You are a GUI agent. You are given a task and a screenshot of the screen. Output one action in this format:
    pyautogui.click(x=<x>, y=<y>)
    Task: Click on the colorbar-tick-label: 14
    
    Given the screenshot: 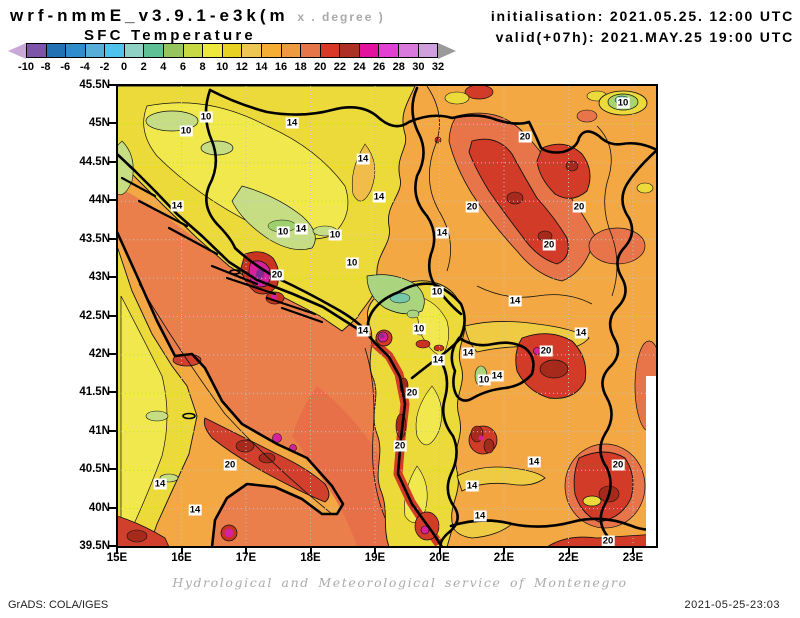 What is the action you would take?
    pyautogui.click(x=261, y=67)
    